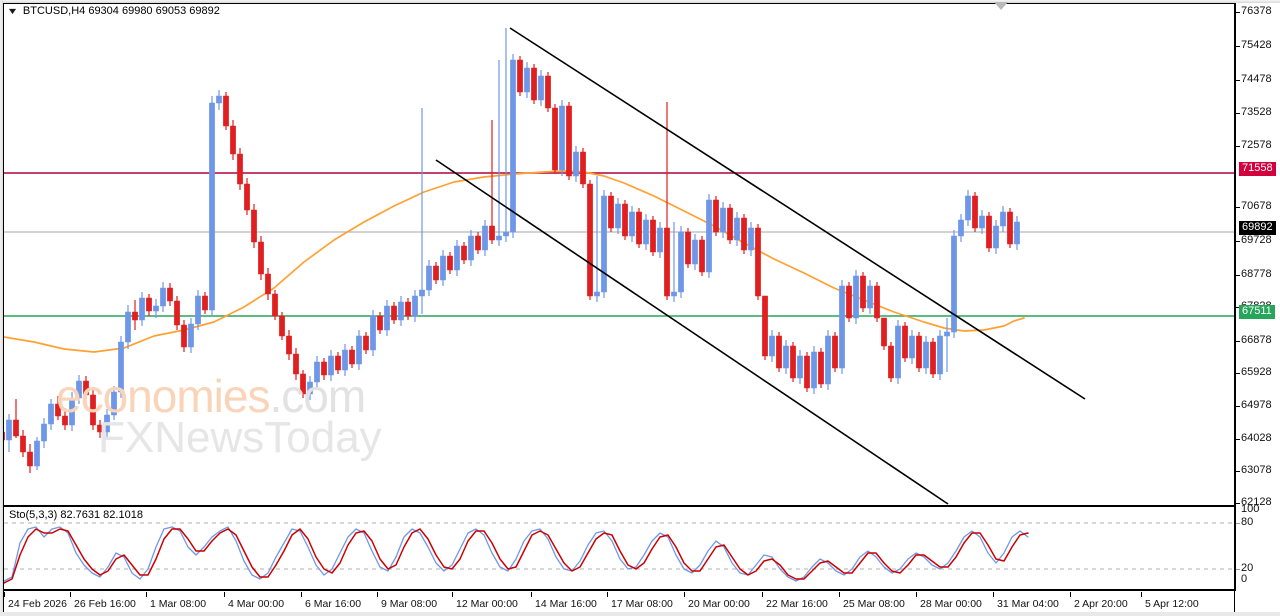 This screenshot has width=1280, height=616. I want to click on stochastic-tick-label: 0, so click(1244, 579).